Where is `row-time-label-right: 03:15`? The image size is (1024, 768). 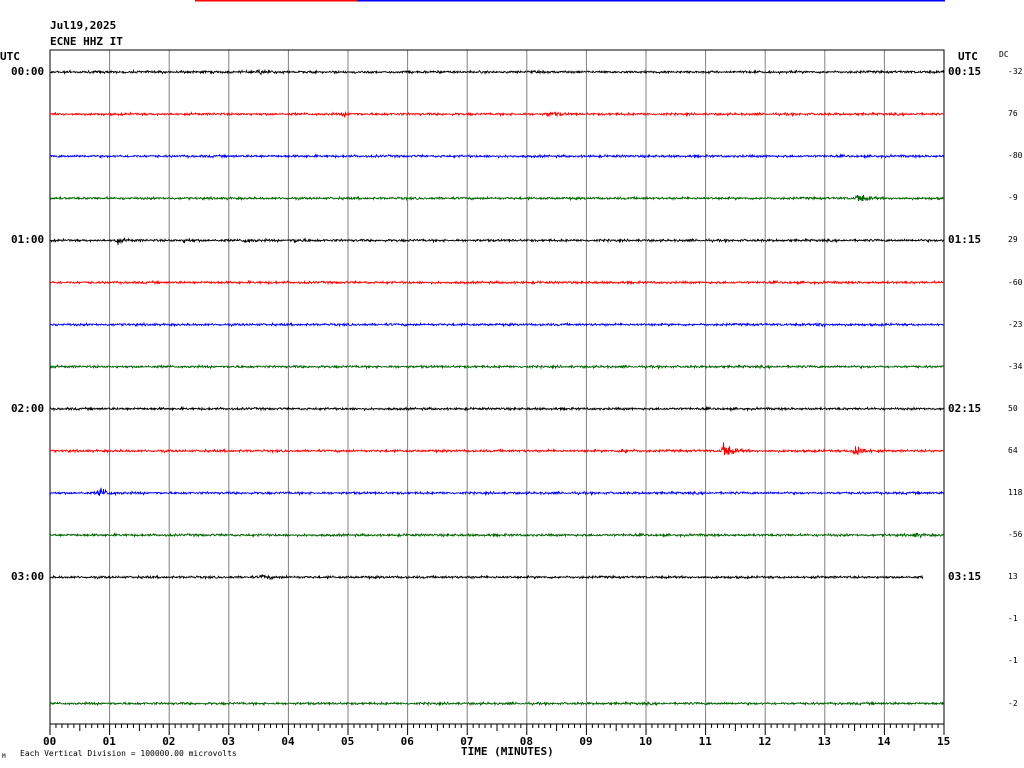 row-time-label-right: 03:15 is located at coordinates (965, 577).